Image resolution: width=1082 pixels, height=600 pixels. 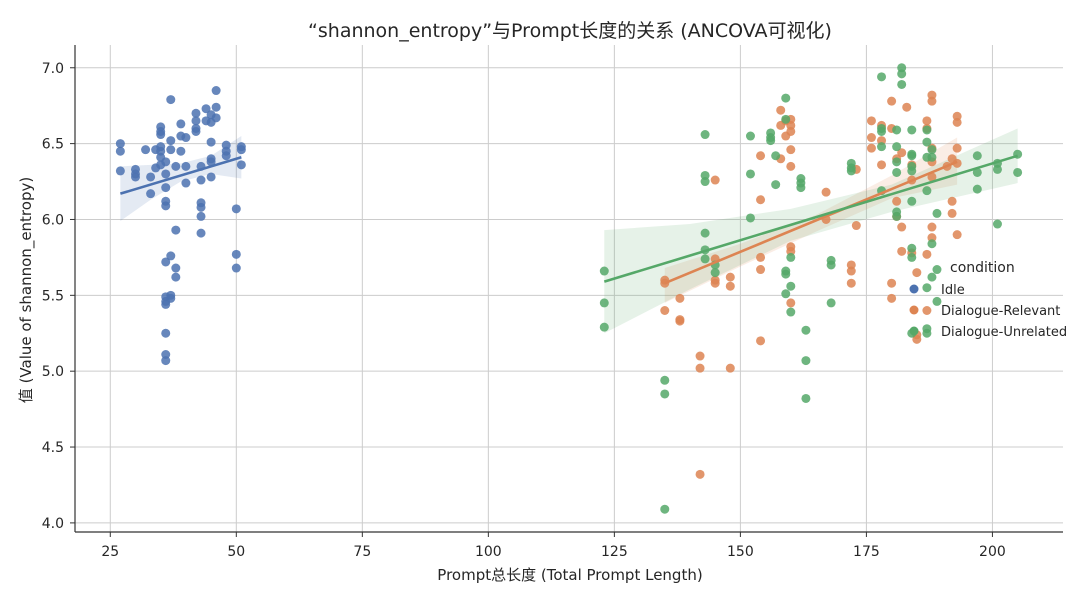 What do you see at coordinates (982, 268) in the screenshot?
I see `legend-title: condition` at bounding box center [982, 268].